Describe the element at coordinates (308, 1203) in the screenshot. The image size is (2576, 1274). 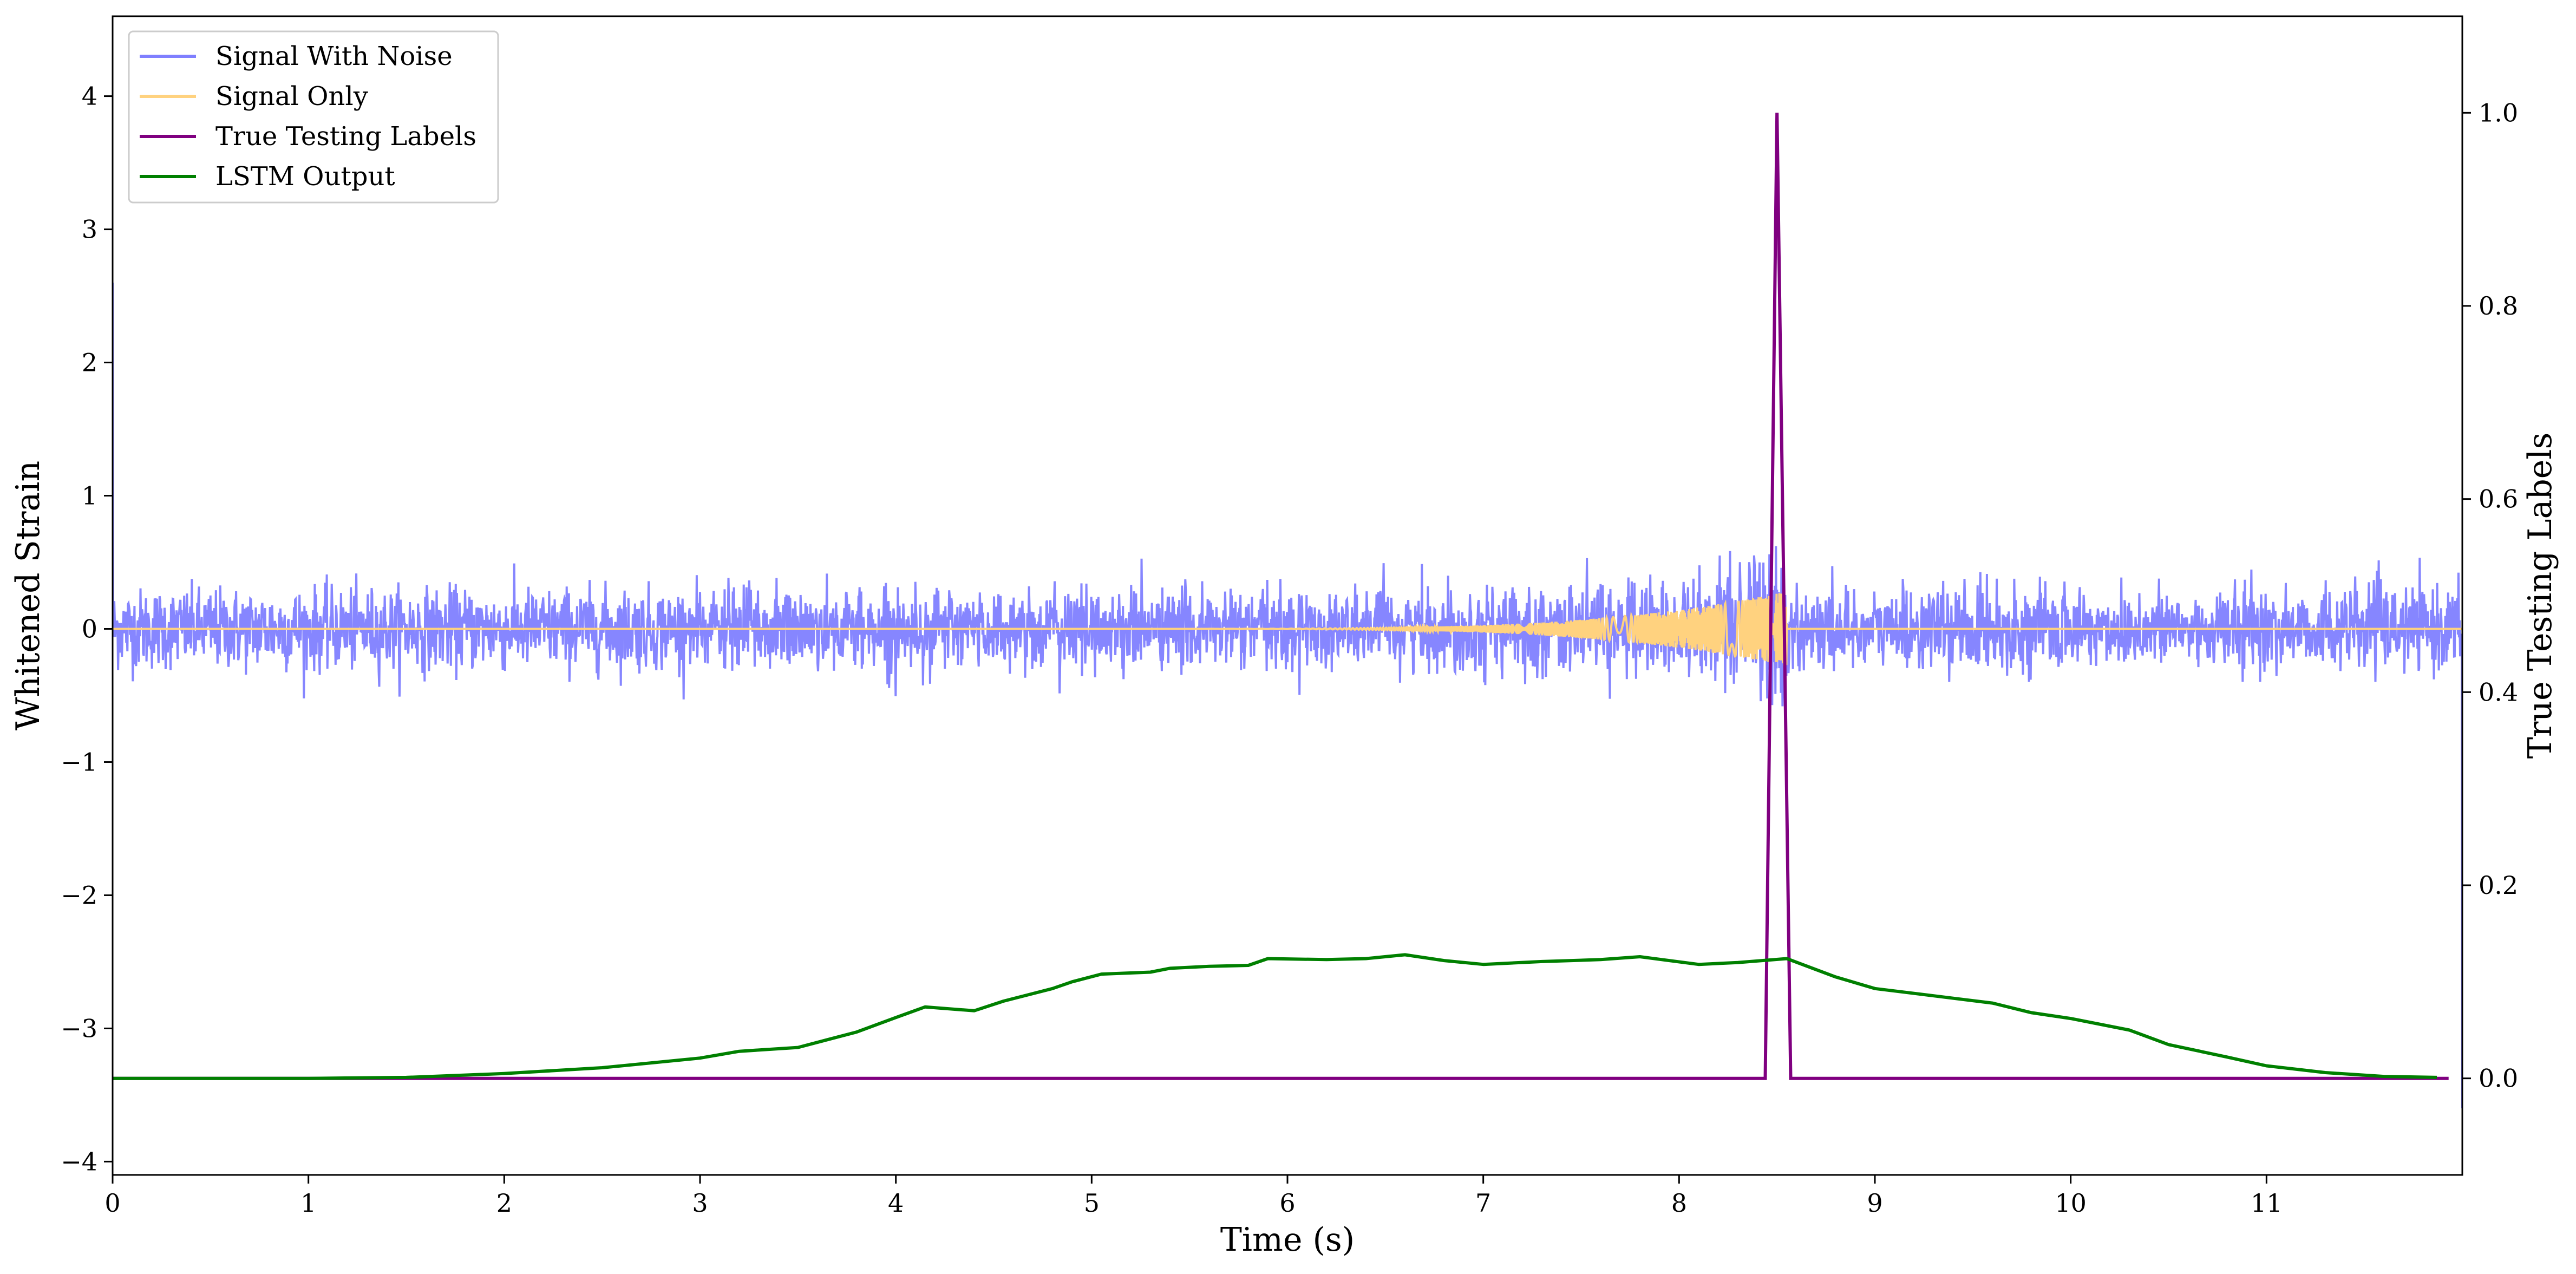
I see `x-tick-label-1: 1` at that location.